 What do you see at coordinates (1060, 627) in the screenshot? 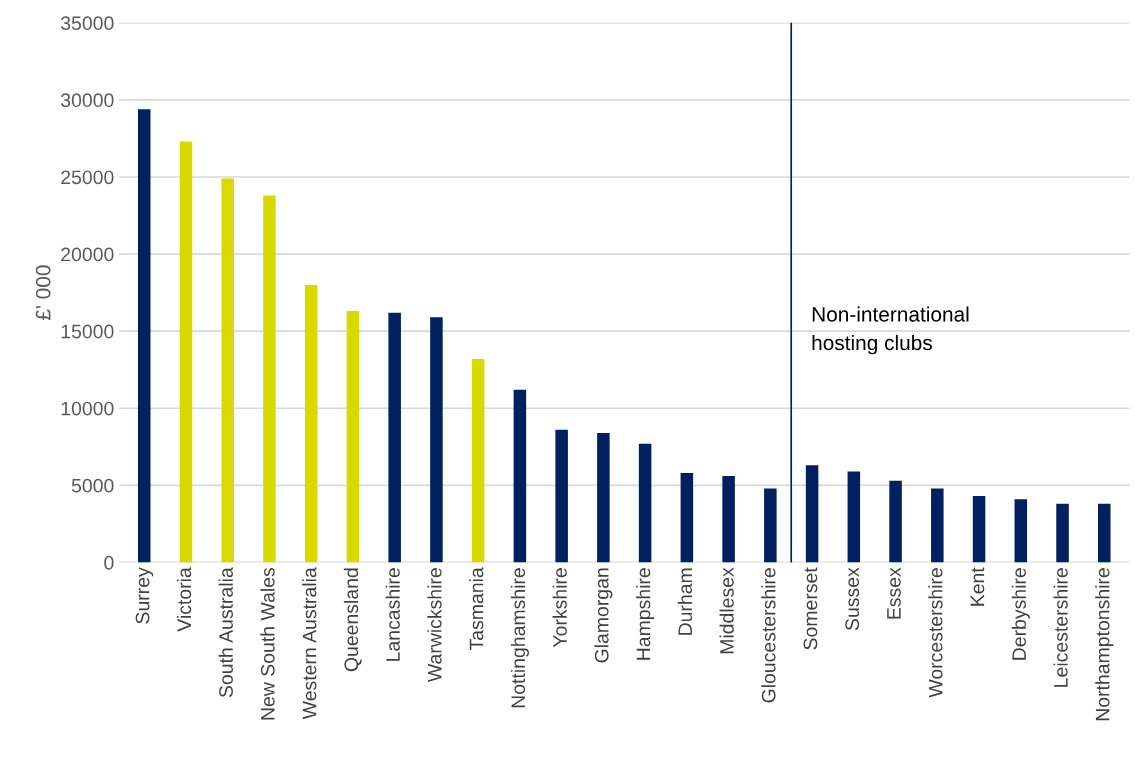
I see `x-tick-label: Leicestershire` at bounding box center [1060, 627].